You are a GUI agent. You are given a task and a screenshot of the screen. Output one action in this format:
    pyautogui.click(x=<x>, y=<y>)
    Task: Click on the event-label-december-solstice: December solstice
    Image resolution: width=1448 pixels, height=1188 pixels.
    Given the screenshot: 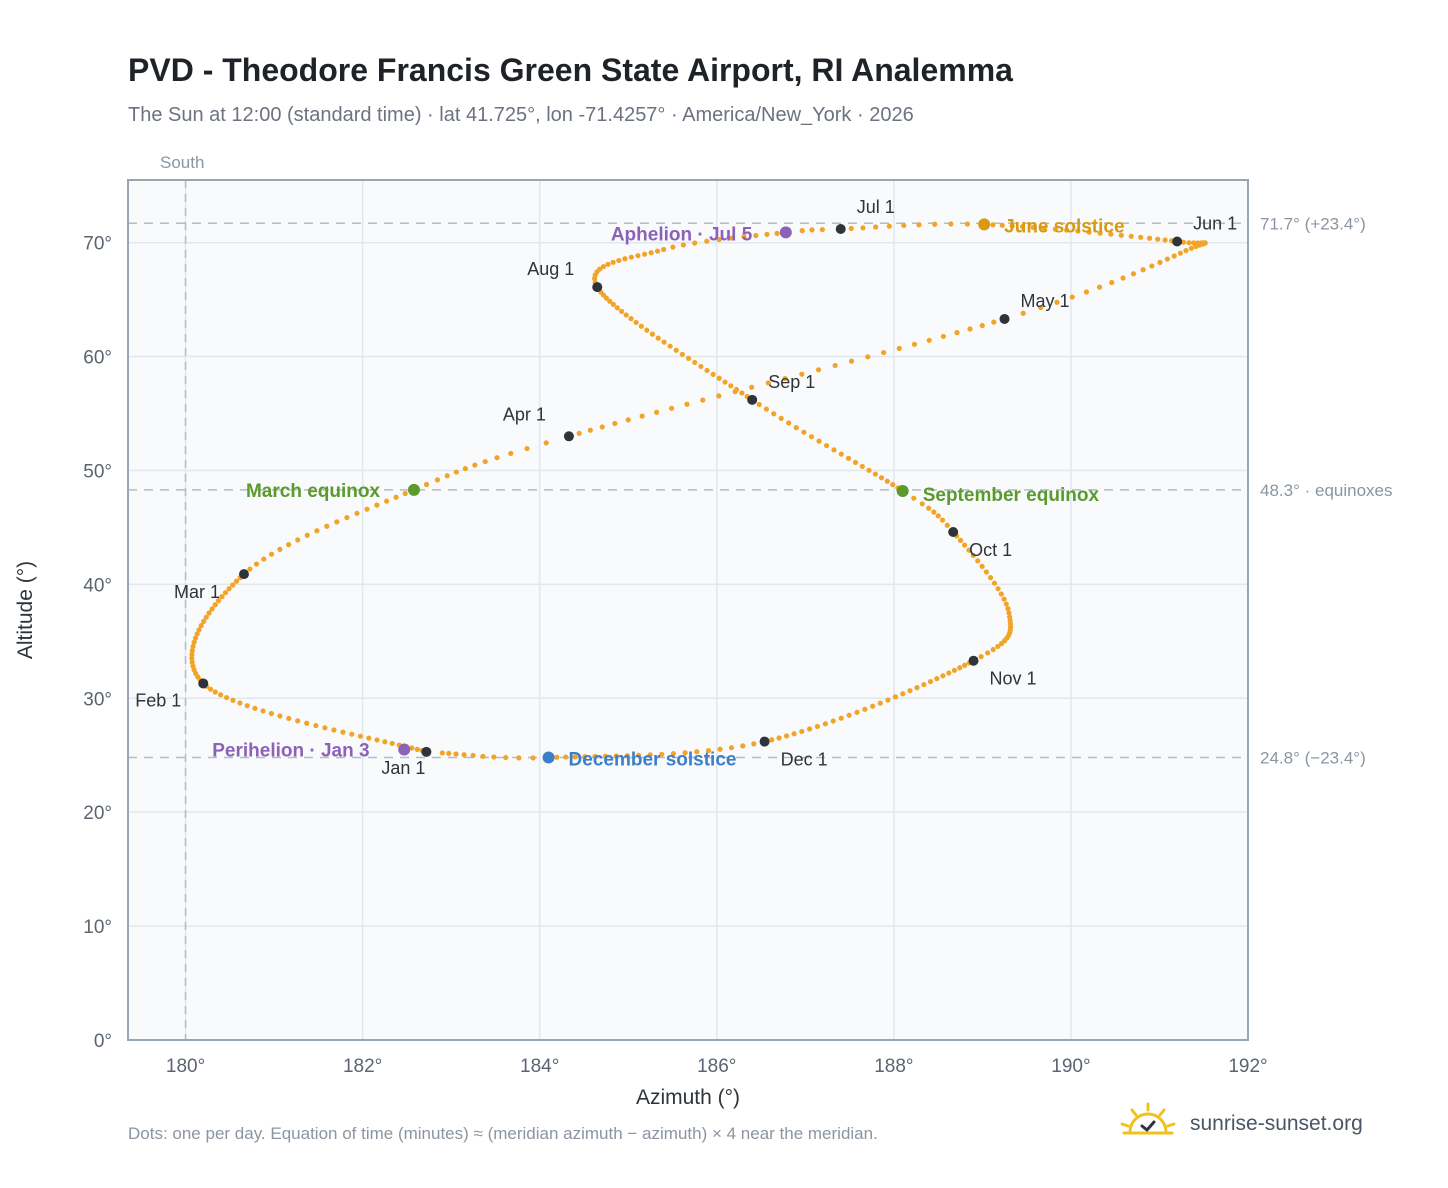 What is the action you would take?
    pyautogui.click(x=653, y=760)
    